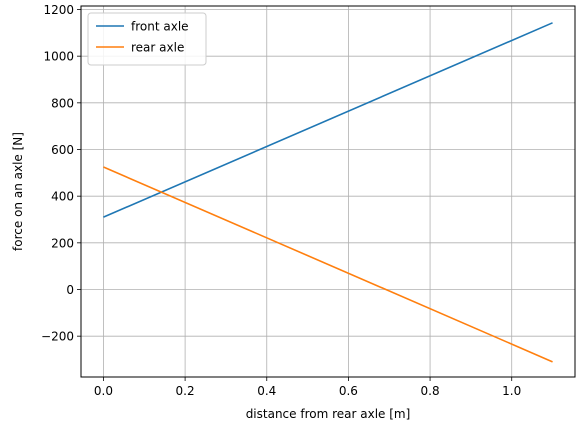 This screenshot has height=430, width=584. I want to click on x-tick-label: 1.0, so click(511, 391).